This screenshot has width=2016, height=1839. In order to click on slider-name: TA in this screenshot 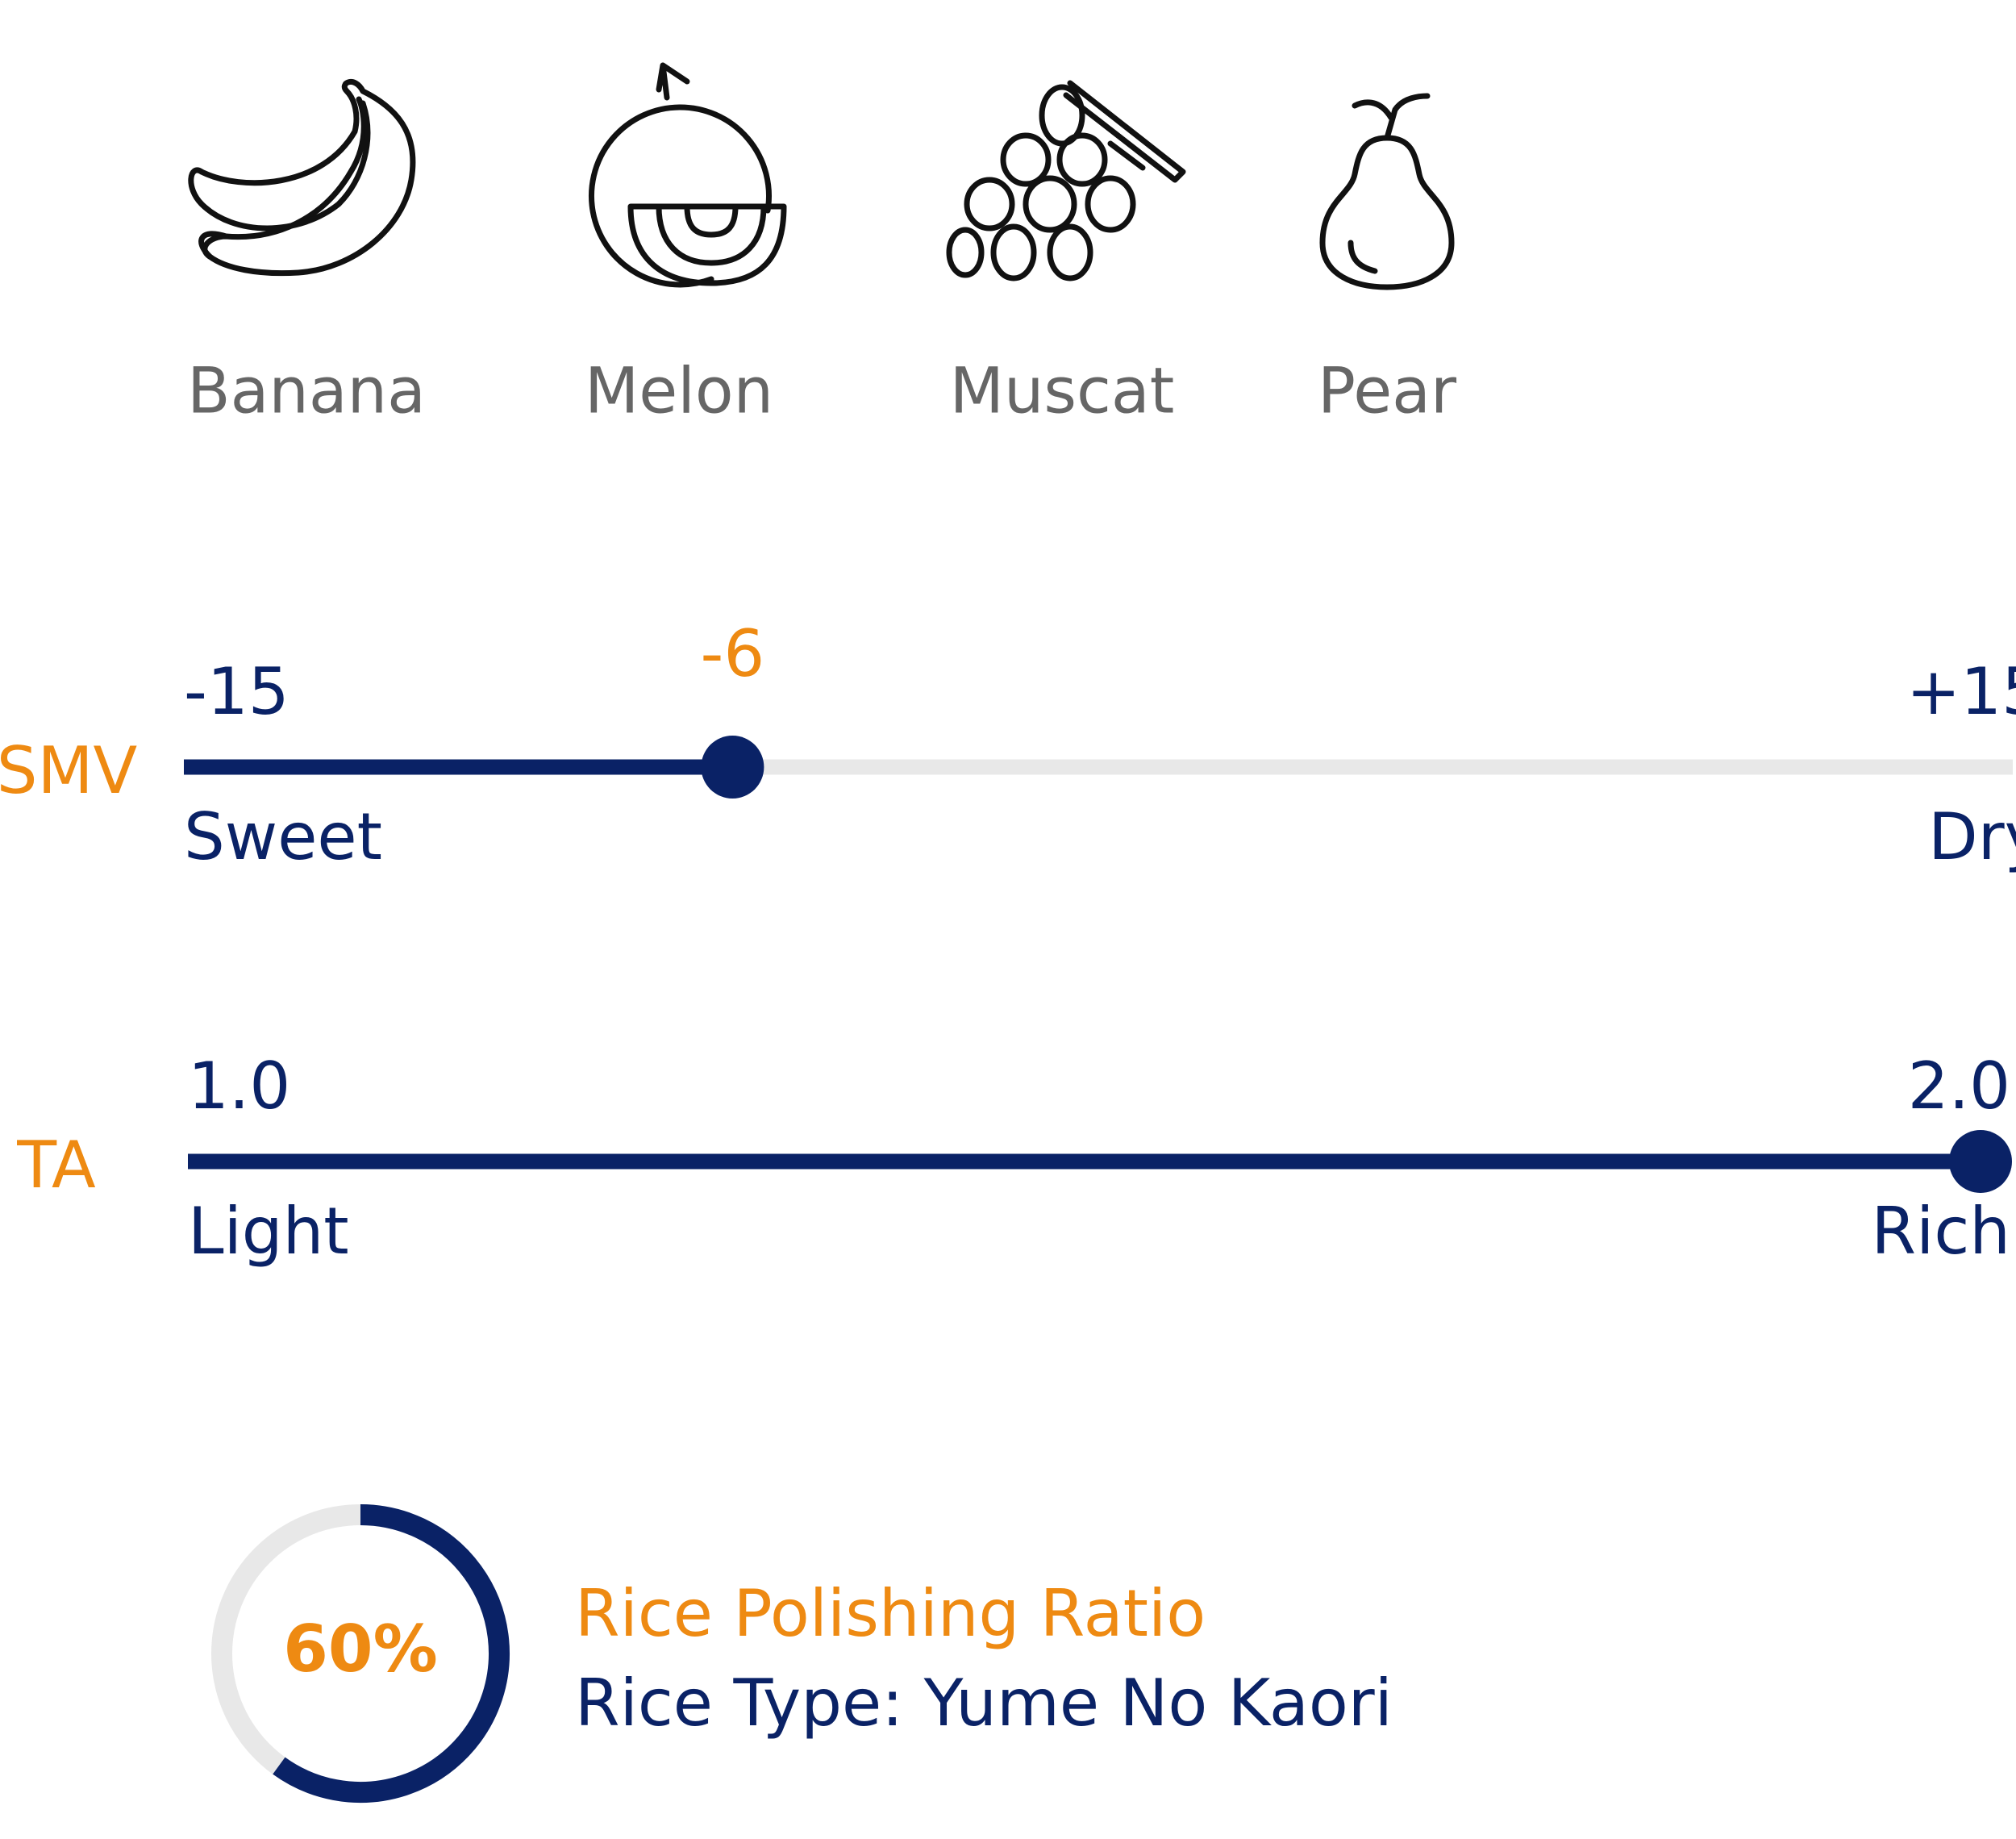, I will do `click(56, 1165)`.